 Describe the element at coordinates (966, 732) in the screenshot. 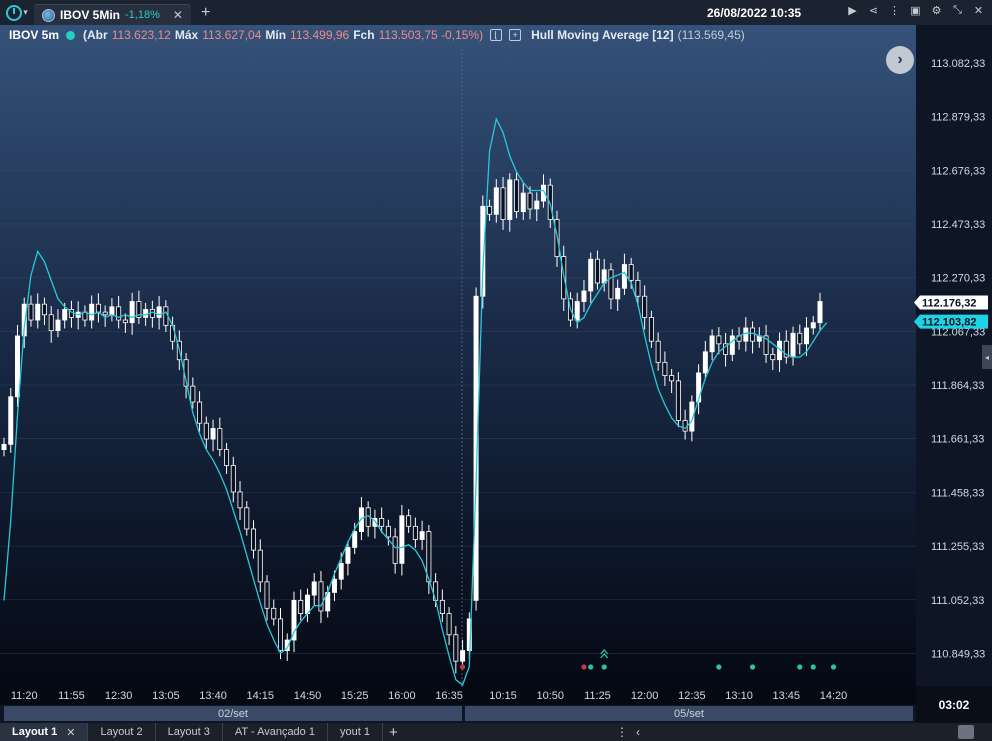

I see `scrollbar-thumb` at that location.